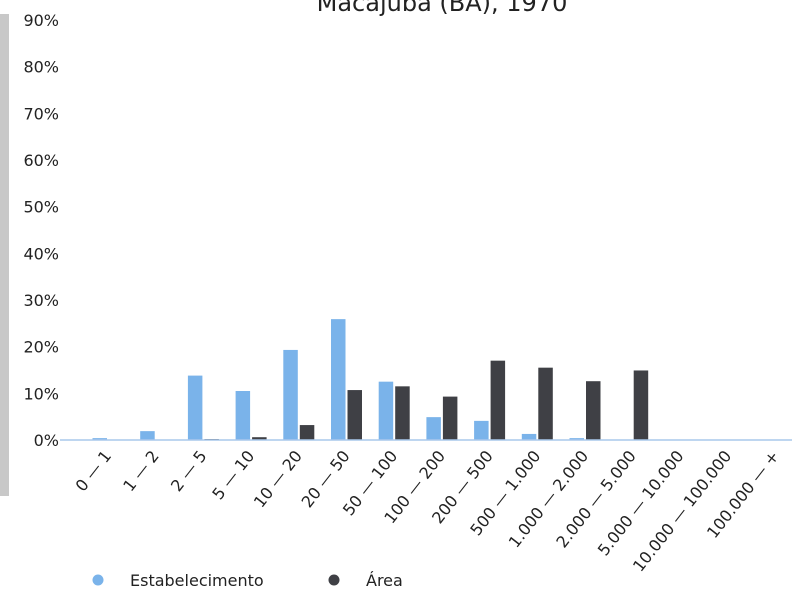 This screenshot has width=792, height=589. Describe the element at coordinates (189, 471) in the screenshot. I see `x-tick-label: 2 — 5` at that location.